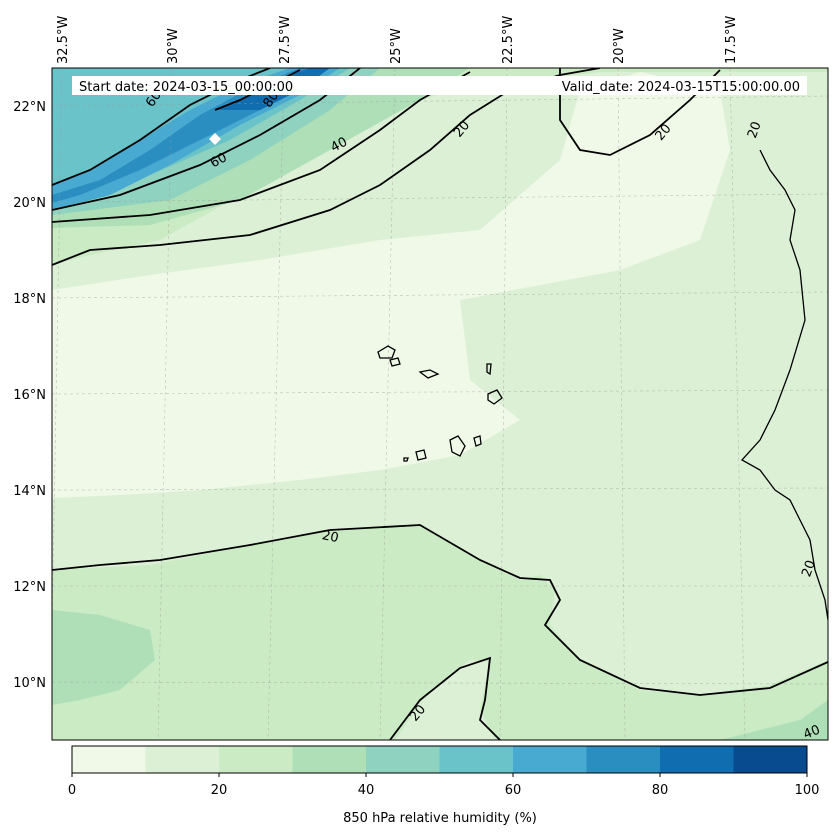  I want to click on location-marker, so click(215, 139).